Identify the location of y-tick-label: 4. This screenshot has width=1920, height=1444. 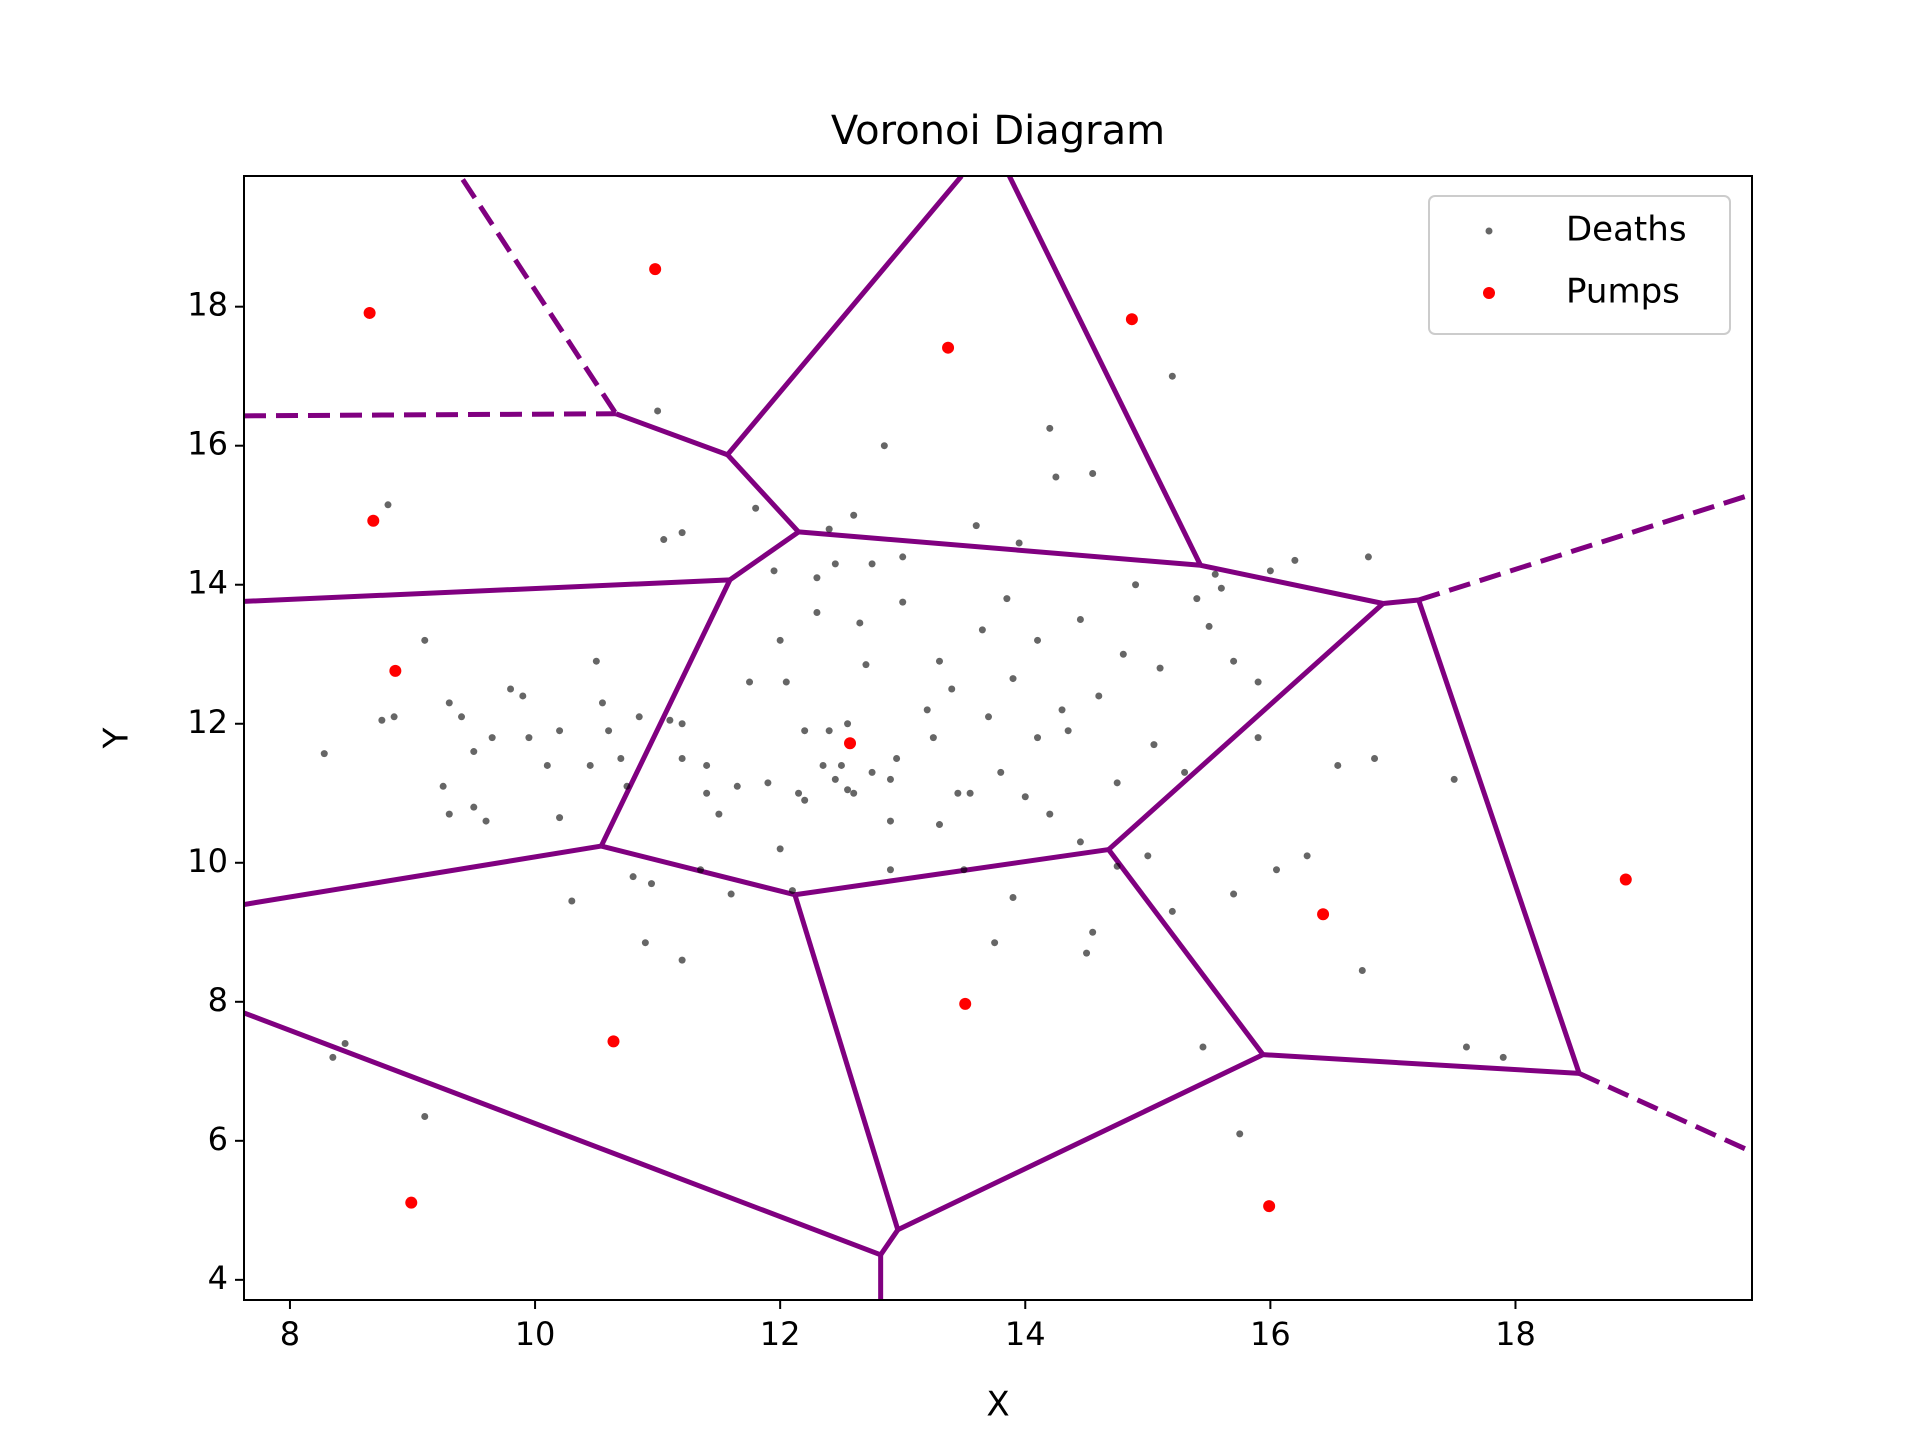
(218, 1278).